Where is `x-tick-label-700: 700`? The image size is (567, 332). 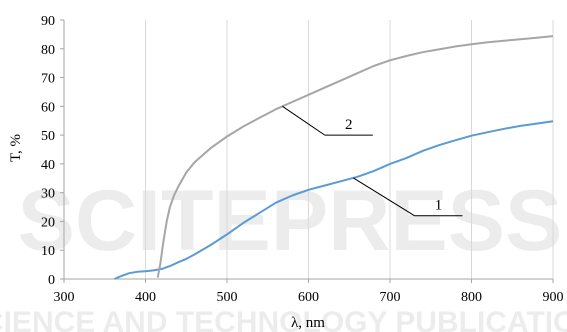
x-tick-label-700: 700 is located at coordinates (390, 297).